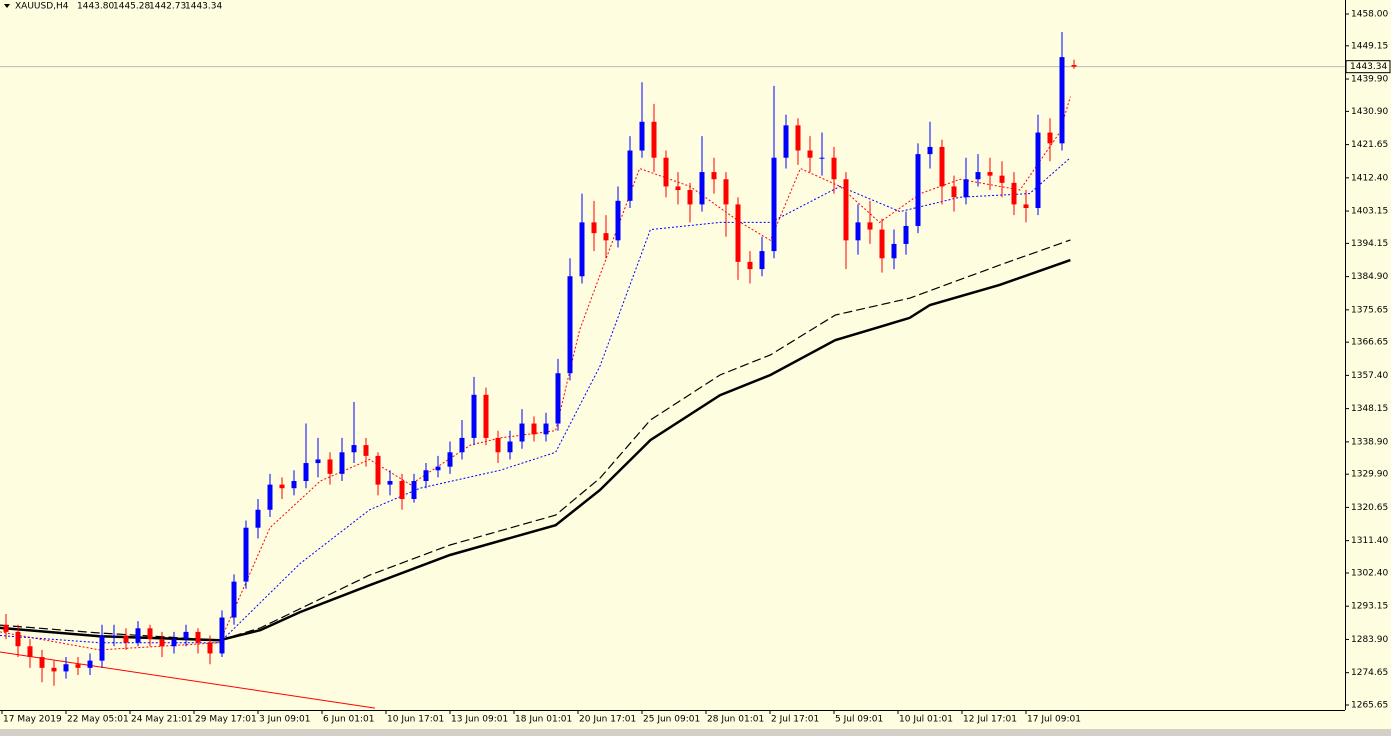 The height and width of the screenshot is (736, 1391). I want to click on y-tick-label: 1394.15, so click(1369, 244).